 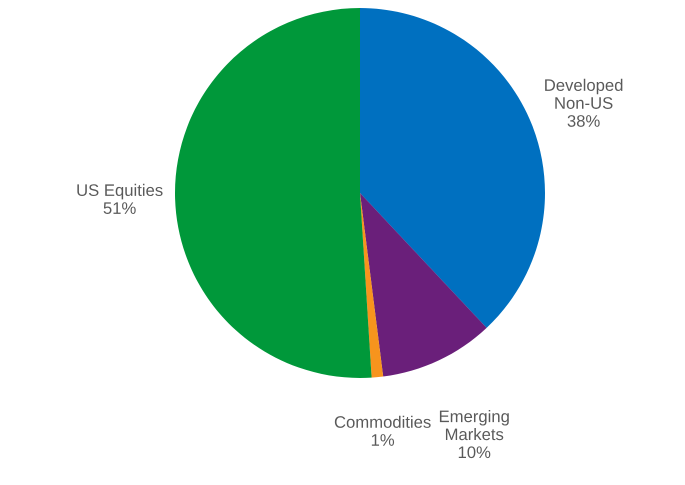 What do you see at coordinates (120, 208) in the screenshot?
I see `data-label: 51%` at bounding box center [120, 208].